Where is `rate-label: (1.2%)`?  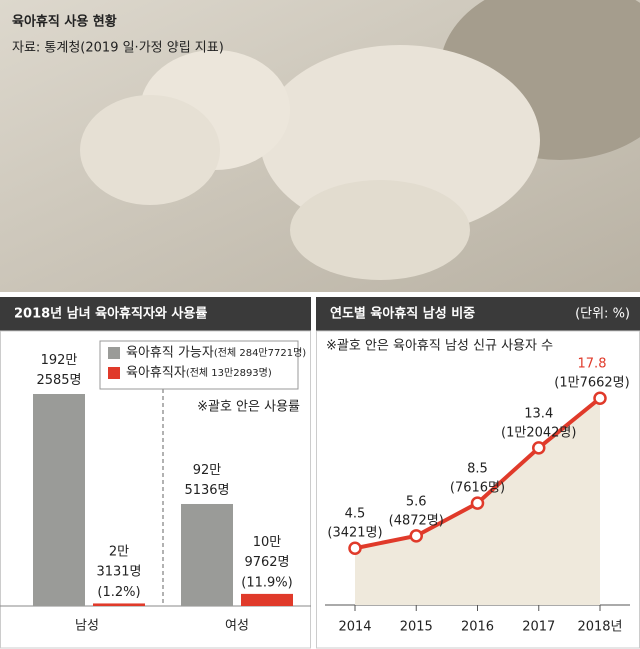 rate-label: (1.2%) is located at coordinates (118, 592).